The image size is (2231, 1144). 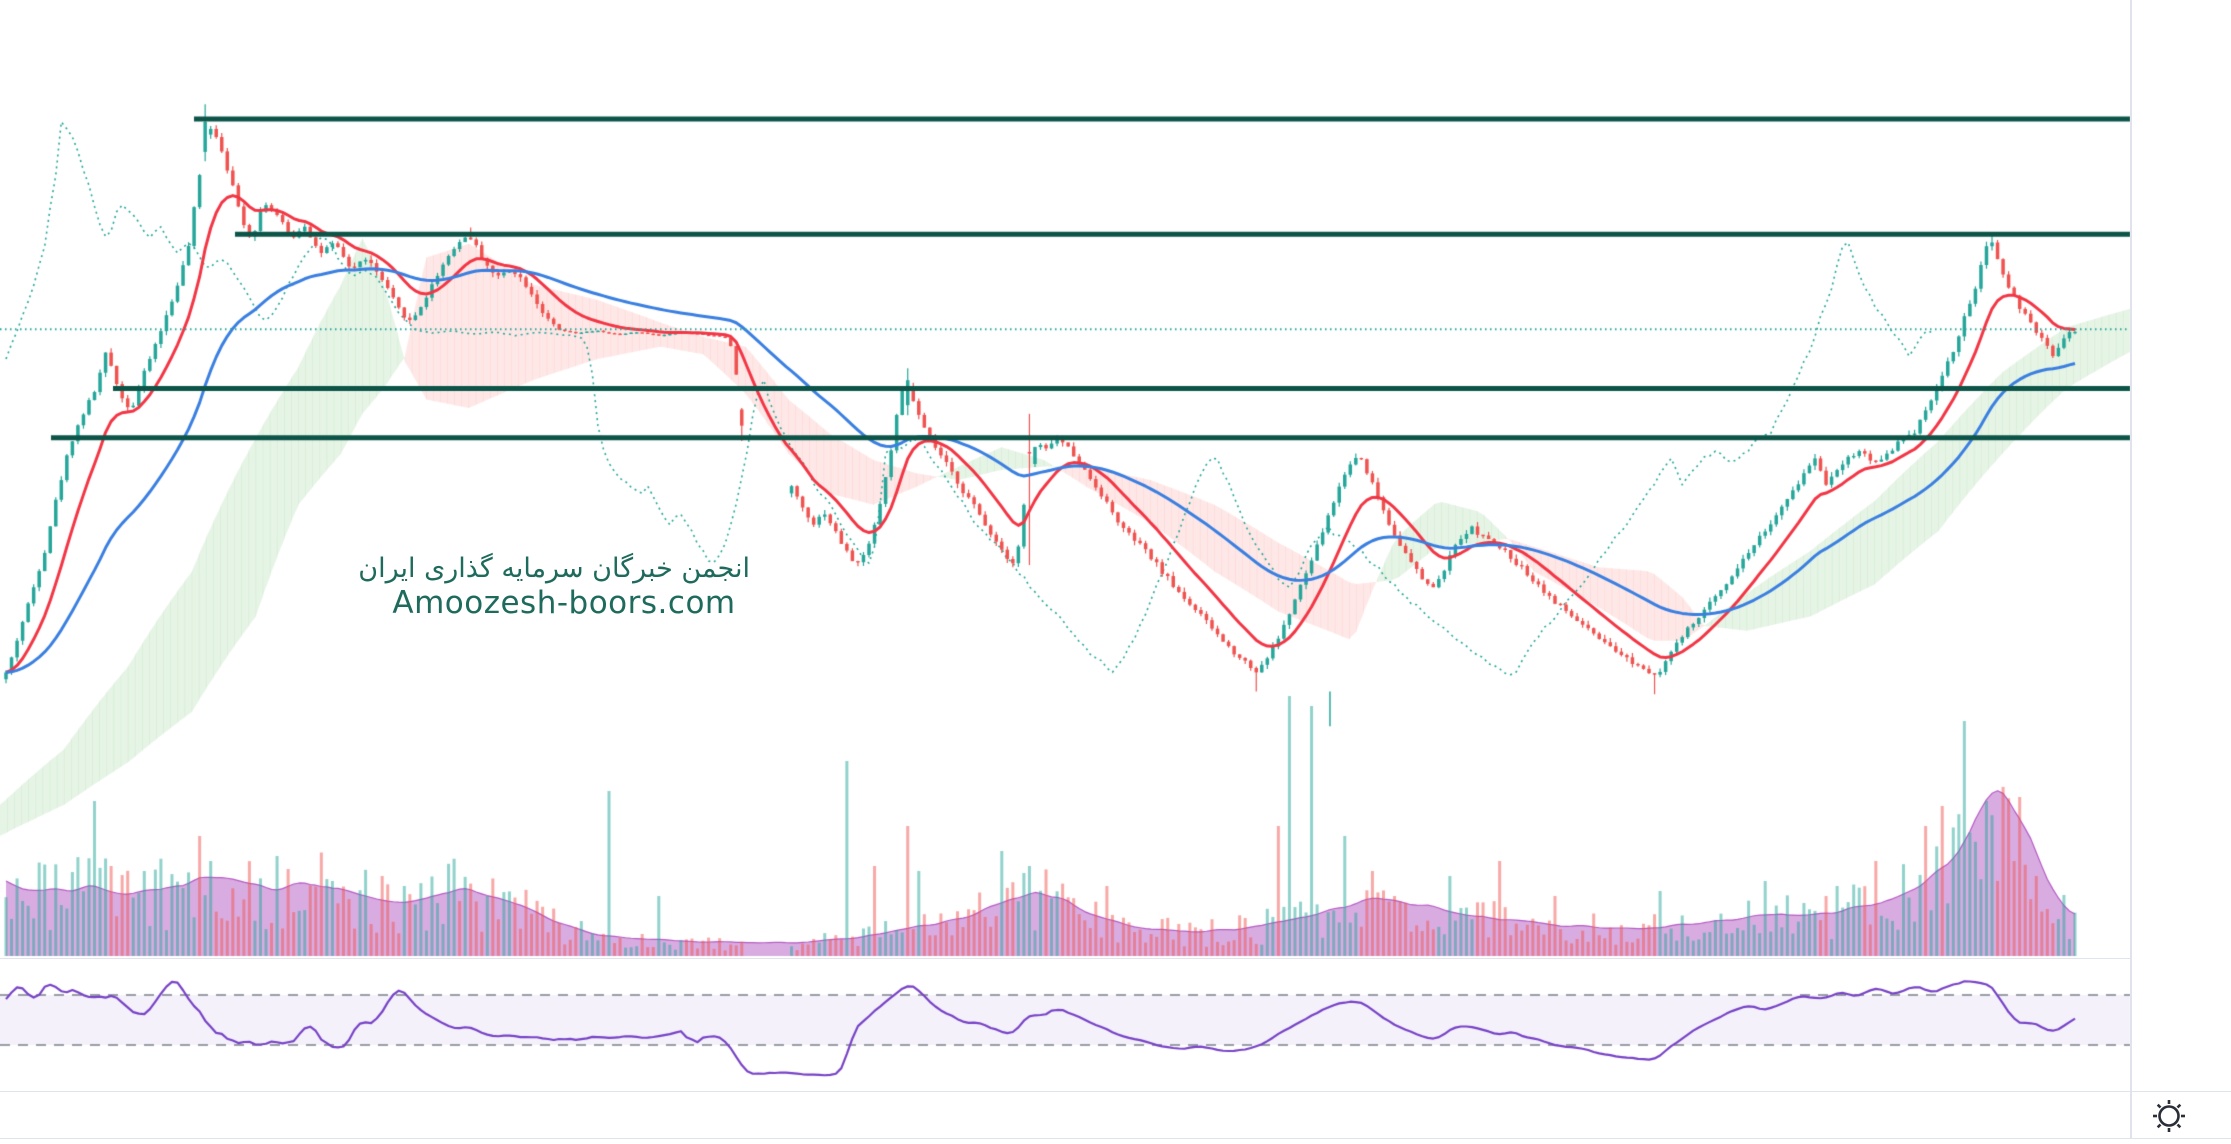 I want to click on time-axis, so click(x=1065, y=1115).